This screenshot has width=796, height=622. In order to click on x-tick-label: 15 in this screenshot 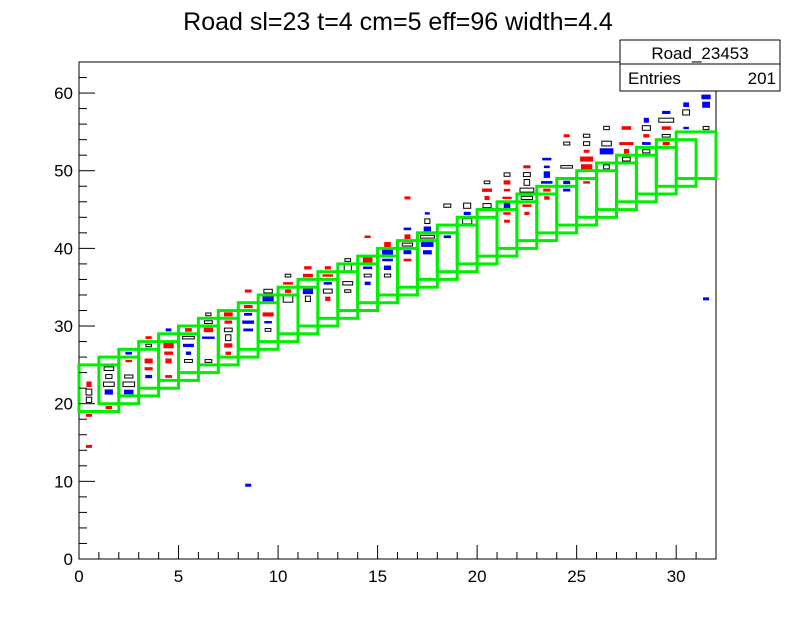, I will do `click(377, 576)`.